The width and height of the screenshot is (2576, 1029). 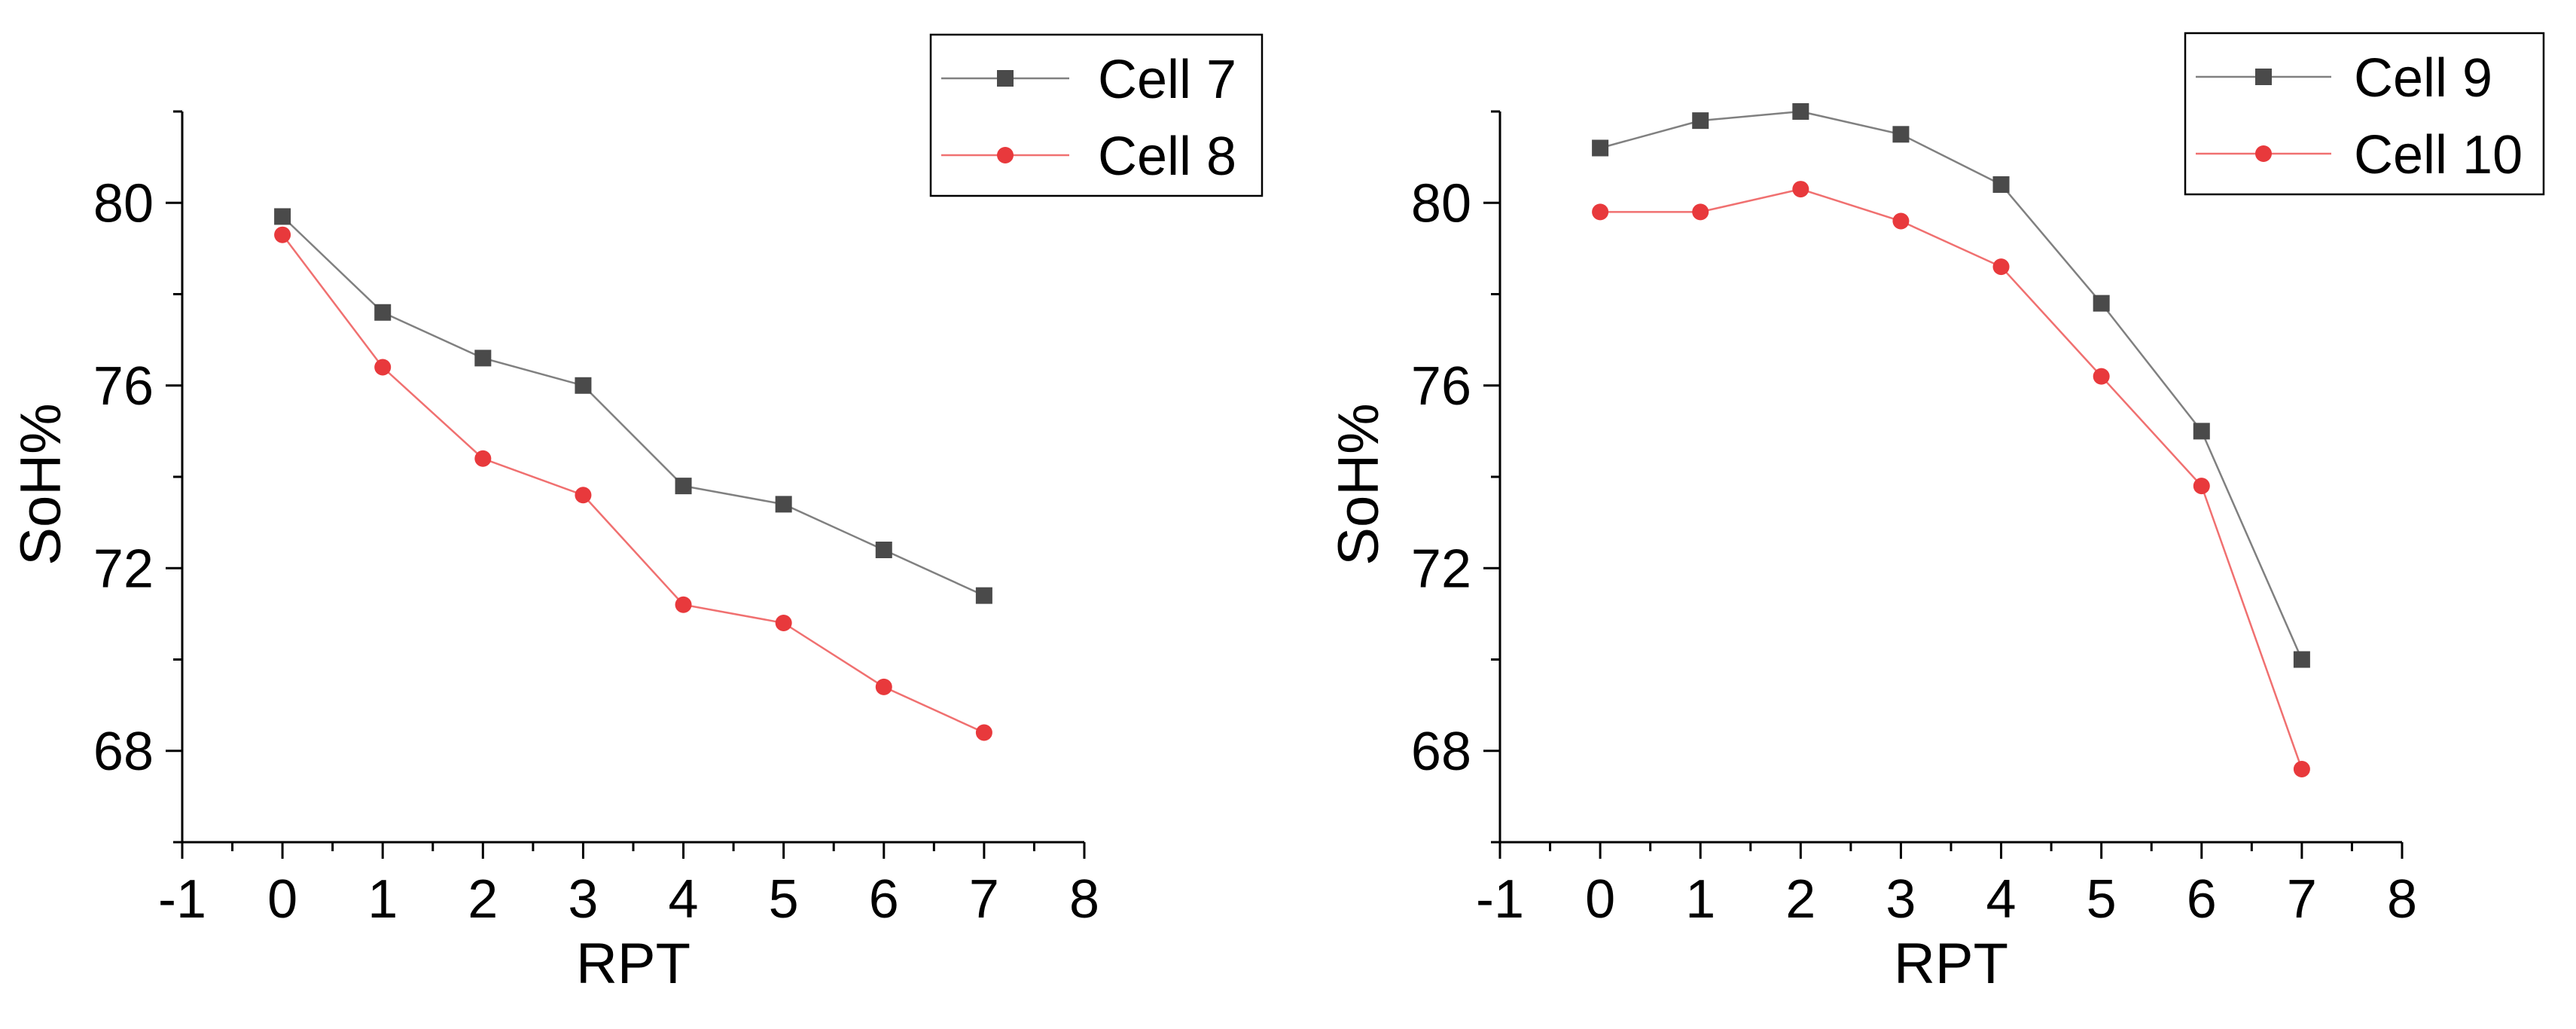 What do you see at coordinates (2438, 155) in the screenshot?
I see `legend-label: Cell 10` at bounding box center [2438, 155].